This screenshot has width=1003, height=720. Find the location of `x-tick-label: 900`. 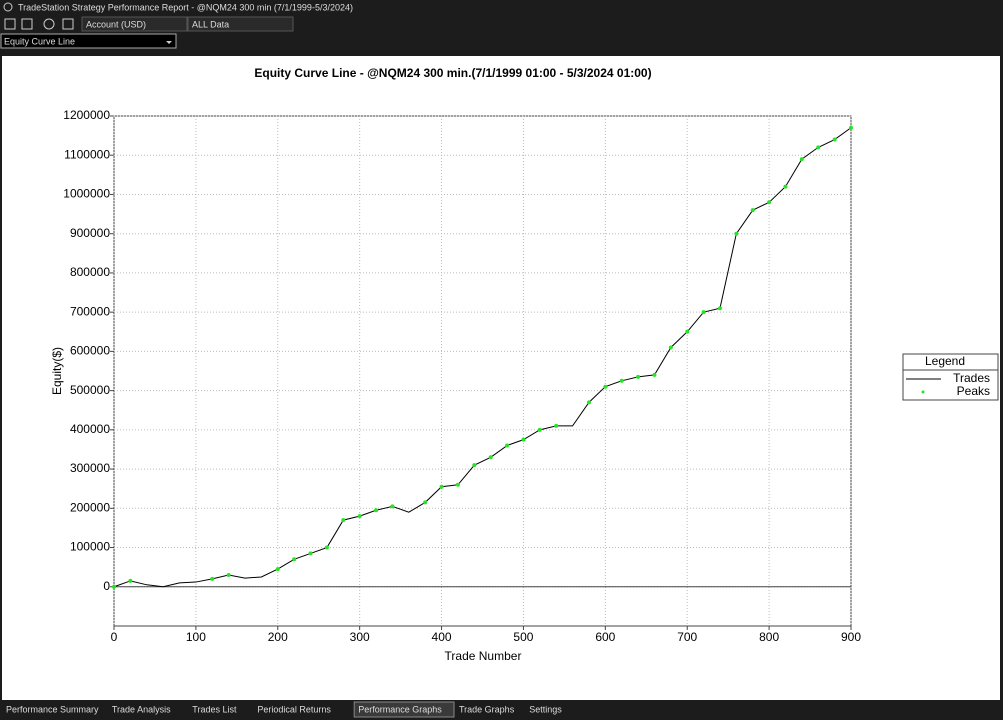

x-tick-label: 900 is located at coordinates (851, 637).